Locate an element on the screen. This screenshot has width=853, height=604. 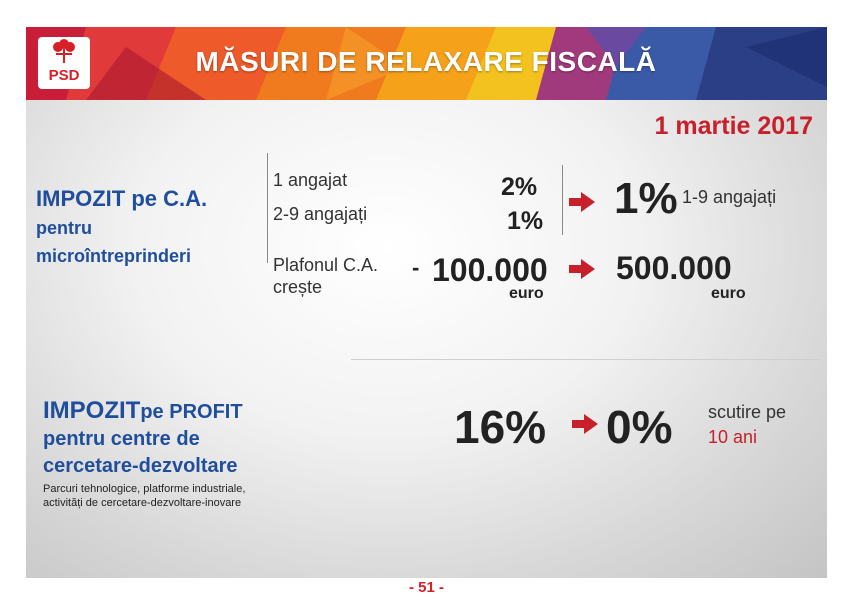
new-rate: 1% is located at coordinates (646, 198).